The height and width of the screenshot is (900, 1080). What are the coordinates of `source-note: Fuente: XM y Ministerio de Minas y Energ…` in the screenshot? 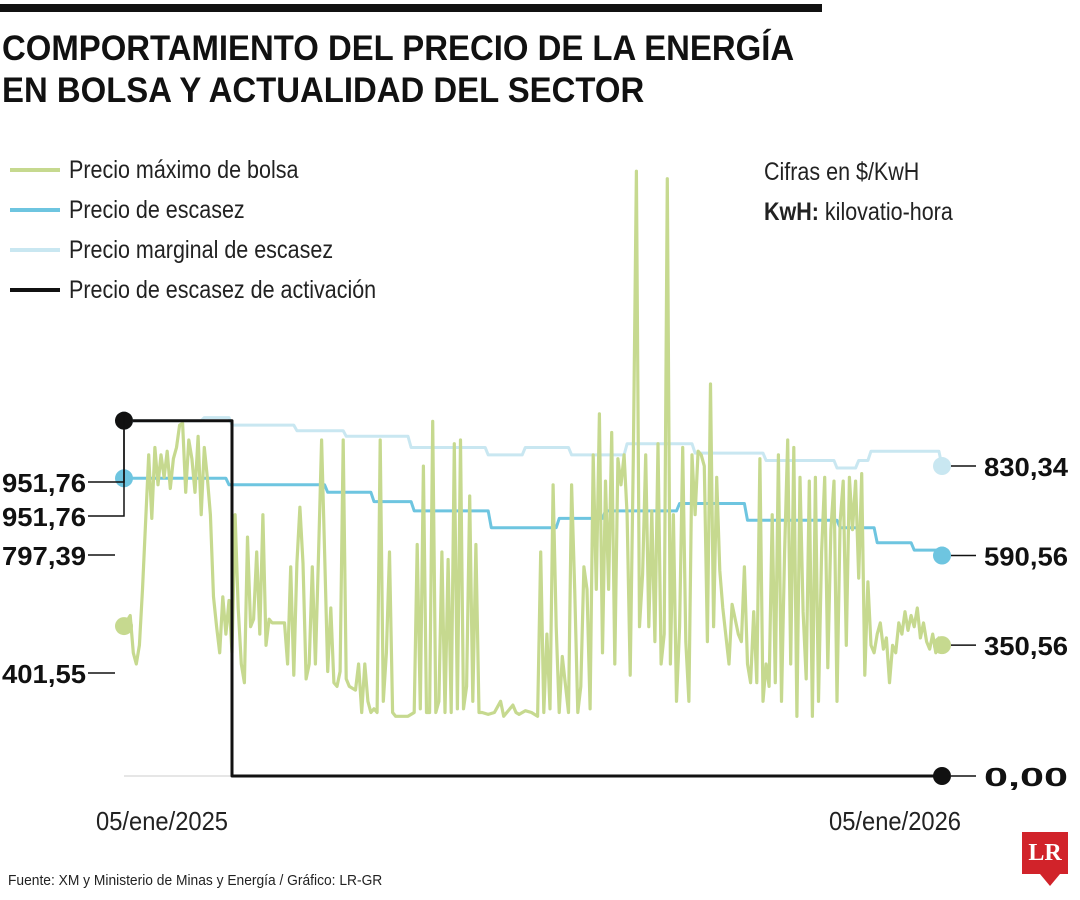 It's located at (195, 880).